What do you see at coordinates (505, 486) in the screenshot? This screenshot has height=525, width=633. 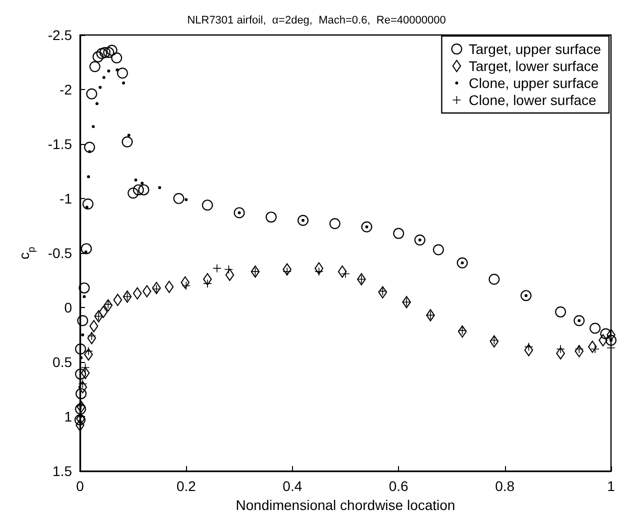 I see `x-tick-label: 0.8` at bounding box center [505, 486].